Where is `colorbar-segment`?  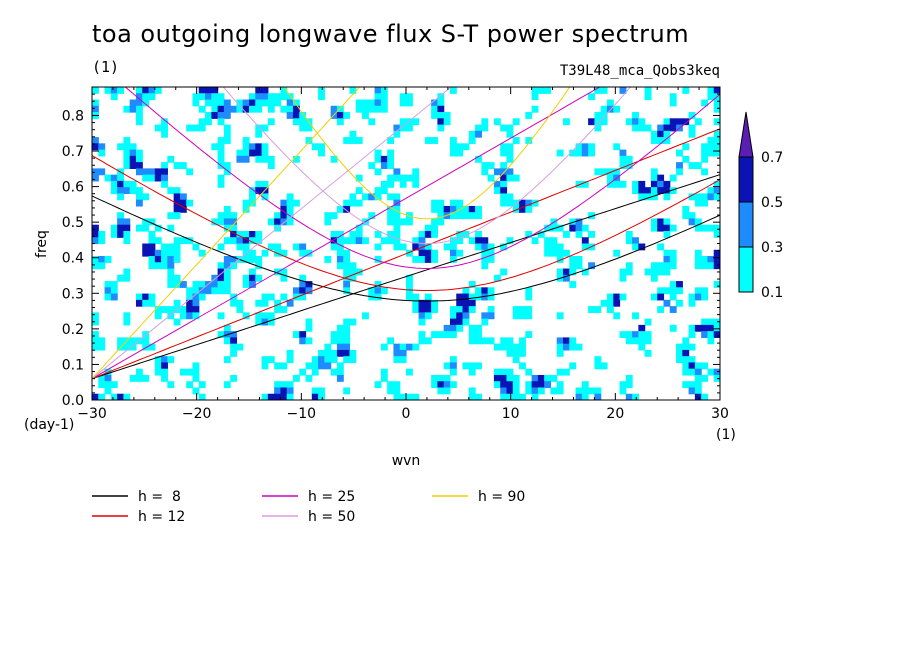
colorbar-segment is located at coordinates (746, 269).